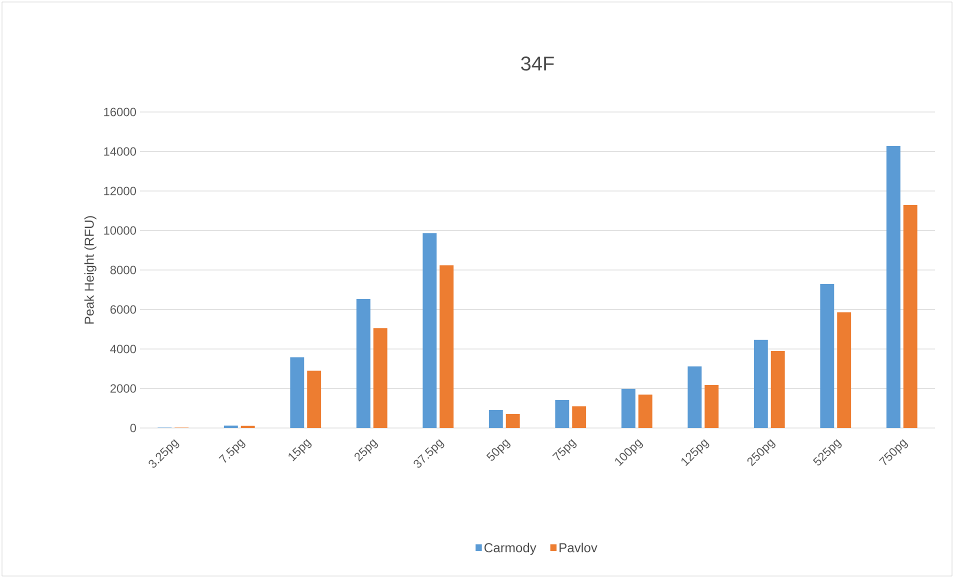 The height and width of the screenshot is (578, 954). I want to click on y-tick-label: 8000, so click(123, 270).